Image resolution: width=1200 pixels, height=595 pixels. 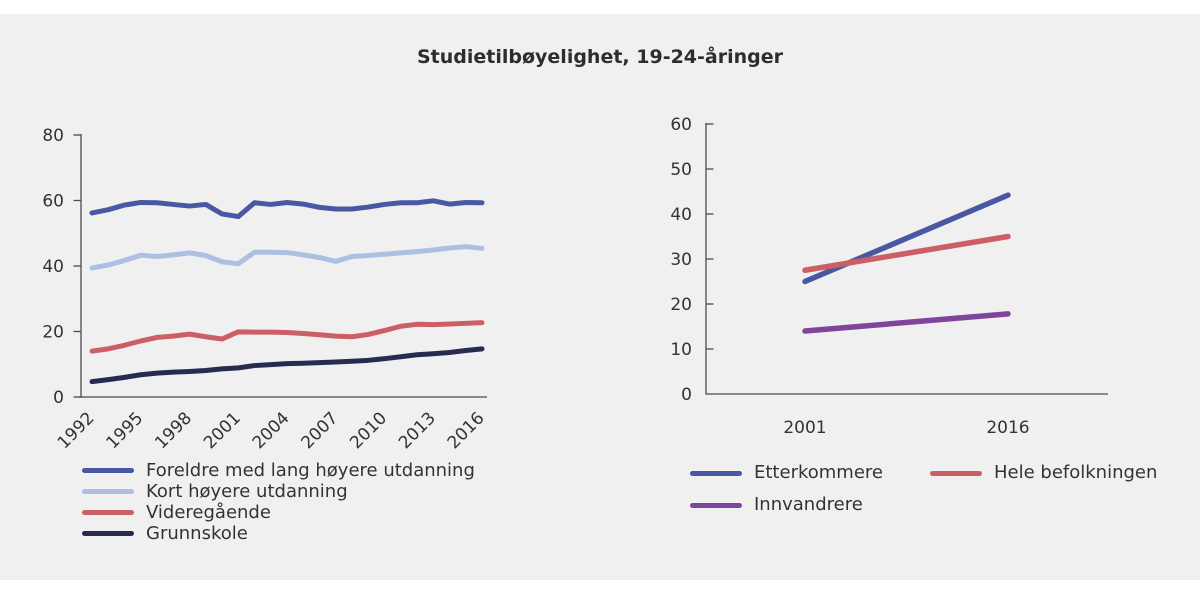 I want to click on legend-label: Grunnskole, so click(x=197, y=533).